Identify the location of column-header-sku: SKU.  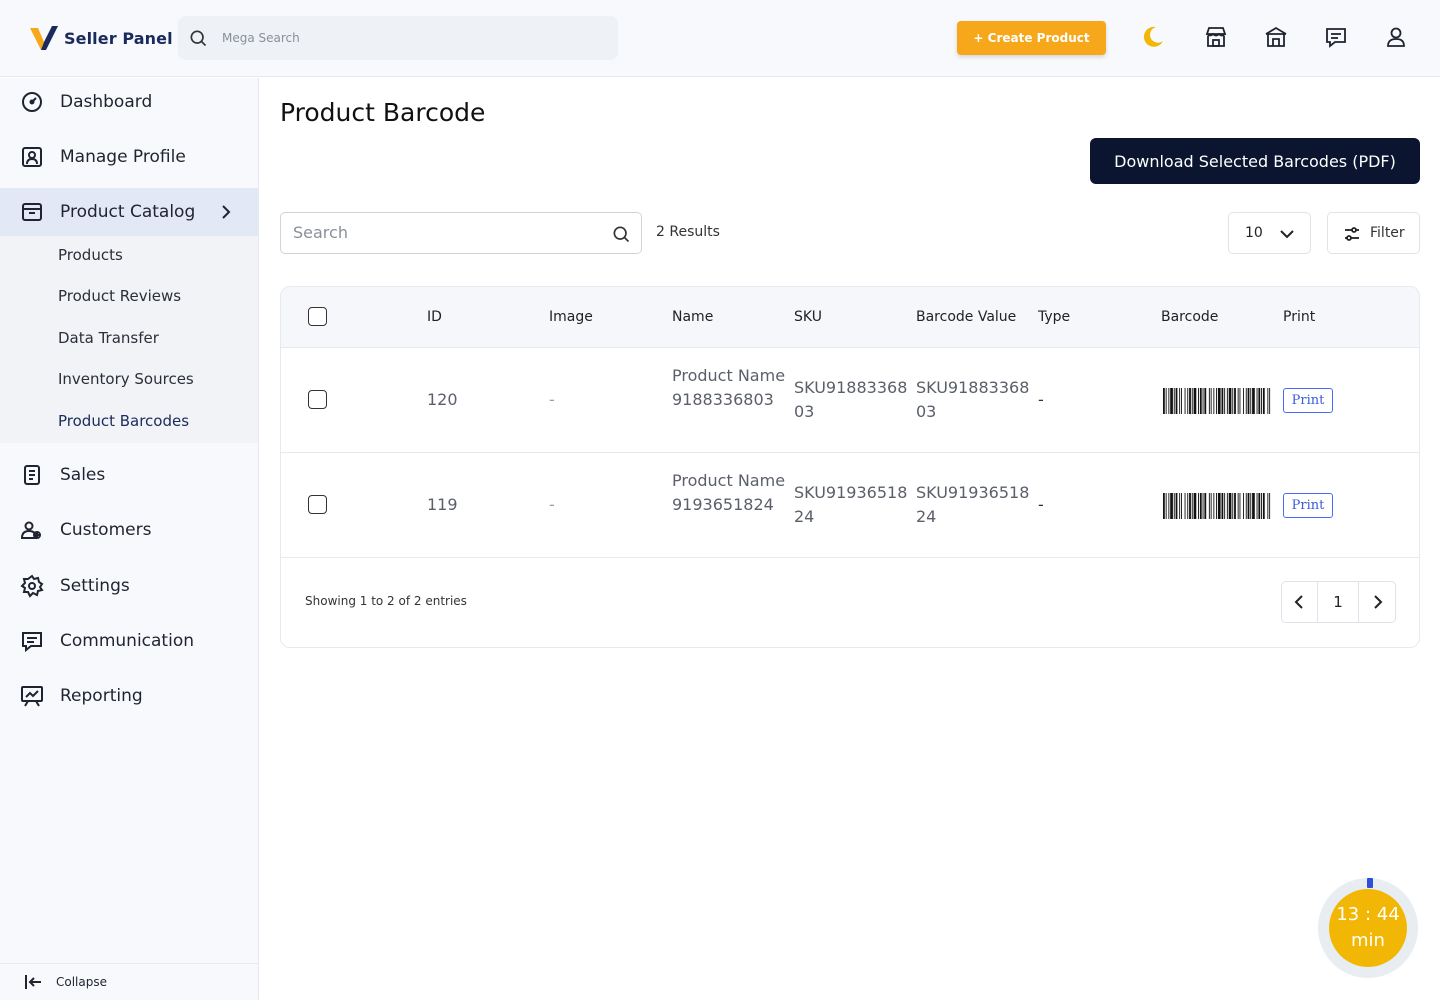
(808, 317).